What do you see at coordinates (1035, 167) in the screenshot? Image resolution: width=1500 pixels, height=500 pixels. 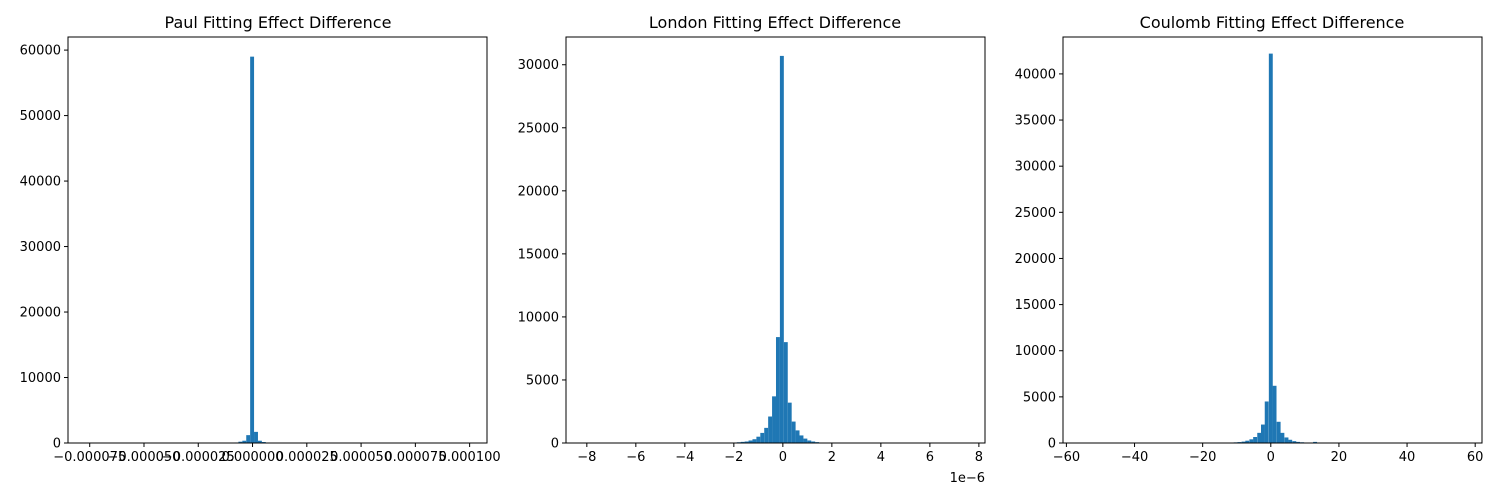 I see `coulomb-y-tick-label: 30000` at bounding box center [1035, 167].